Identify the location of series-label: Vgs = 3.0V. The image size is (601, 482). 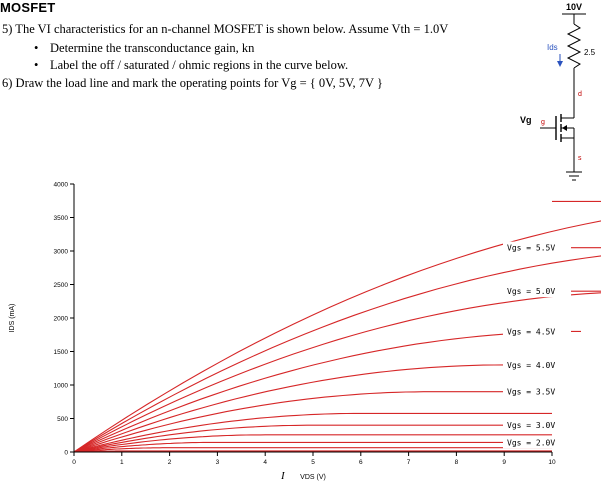
(531, 425).